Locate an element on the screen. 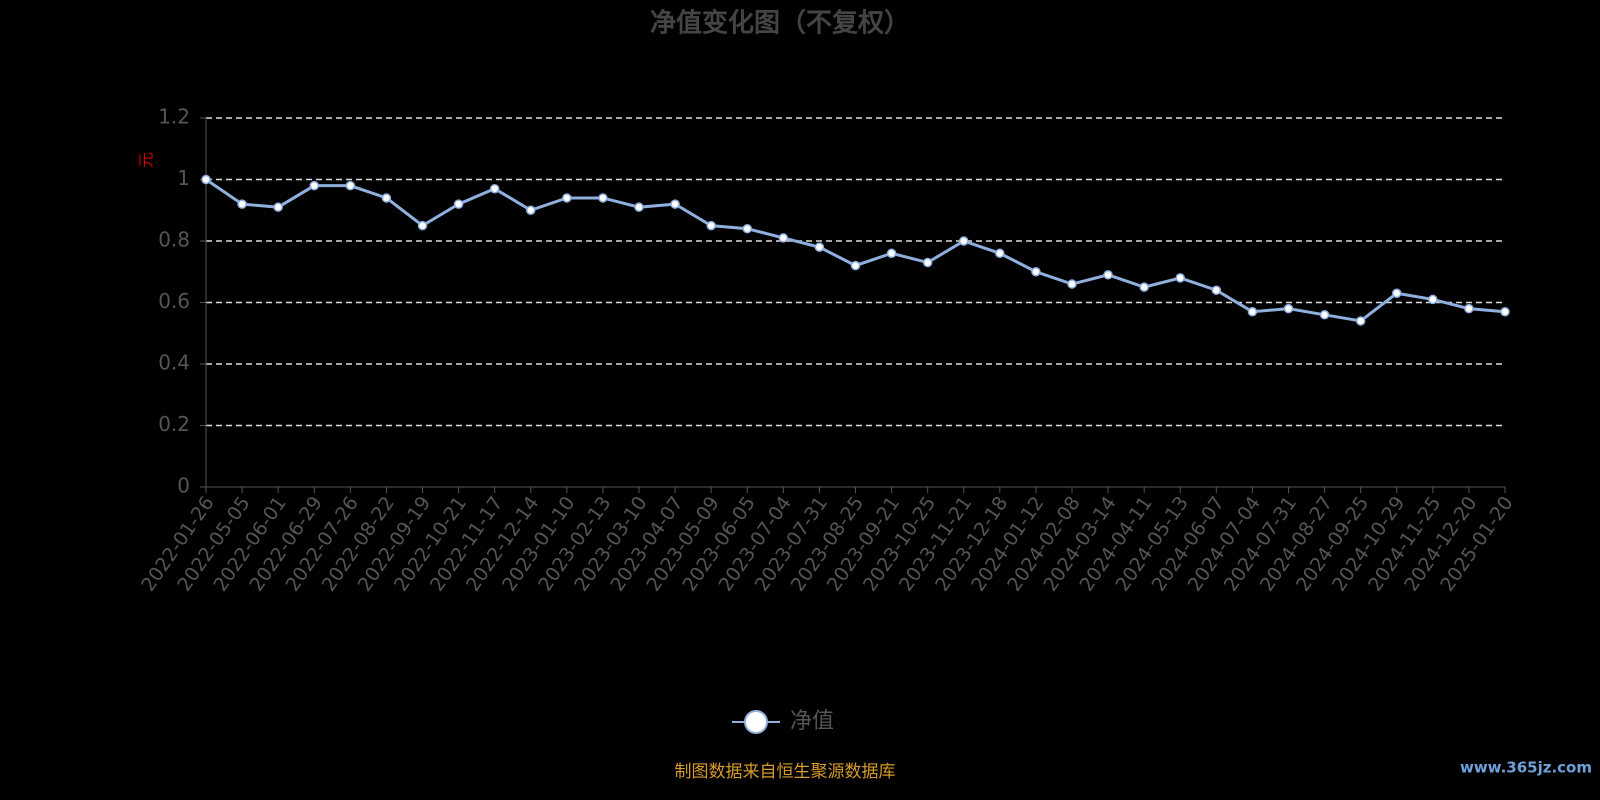 The image size is (1600, 800). y-tick-label: 0 is located at coordinates (183, 486).